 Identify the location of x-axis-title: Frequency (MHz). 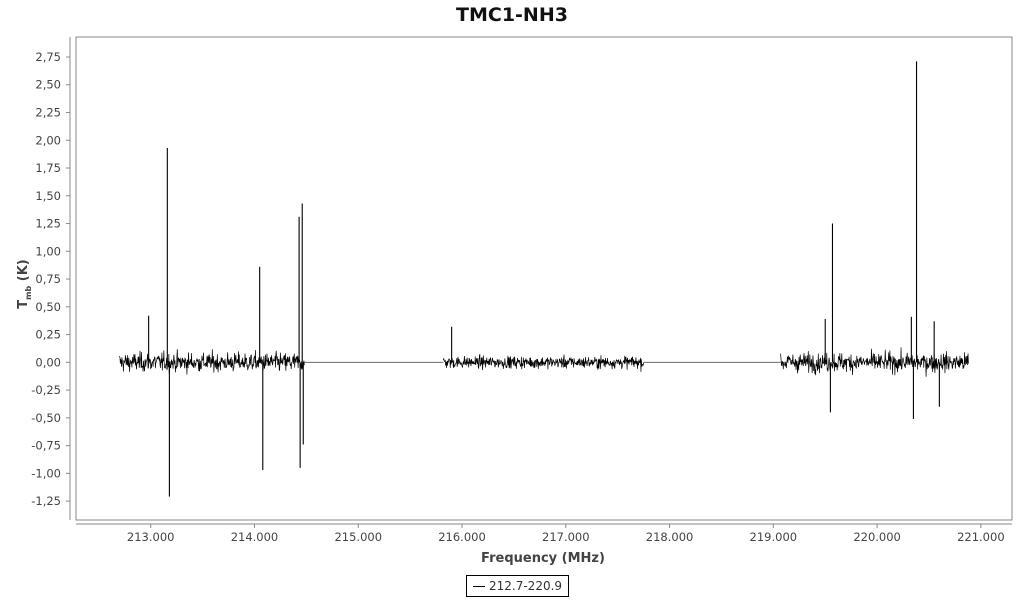
(543, 558).